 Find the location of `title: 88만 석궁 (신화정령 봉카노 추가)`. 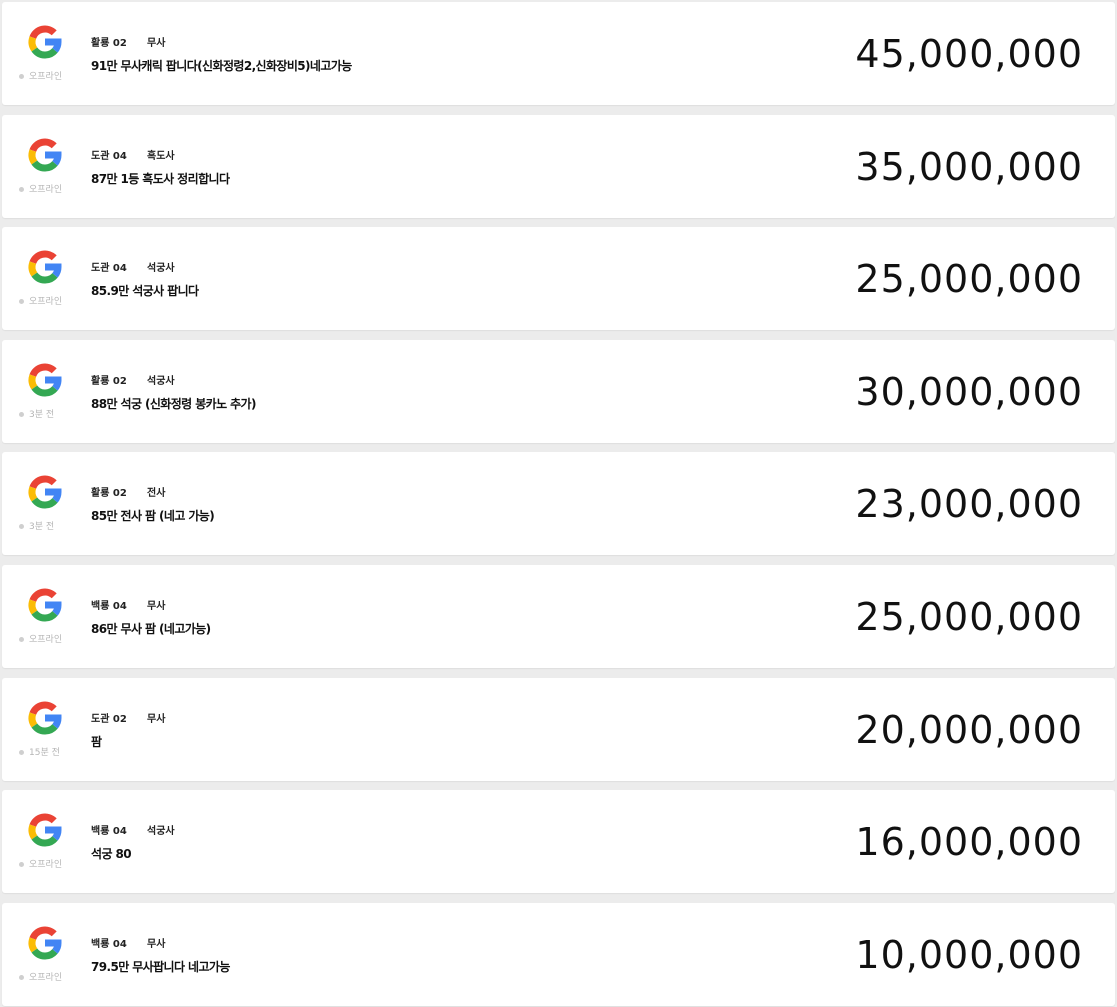

title: 88만 석궁 (신화정령 봉카노 추가) is located at coordinates (173, 403).